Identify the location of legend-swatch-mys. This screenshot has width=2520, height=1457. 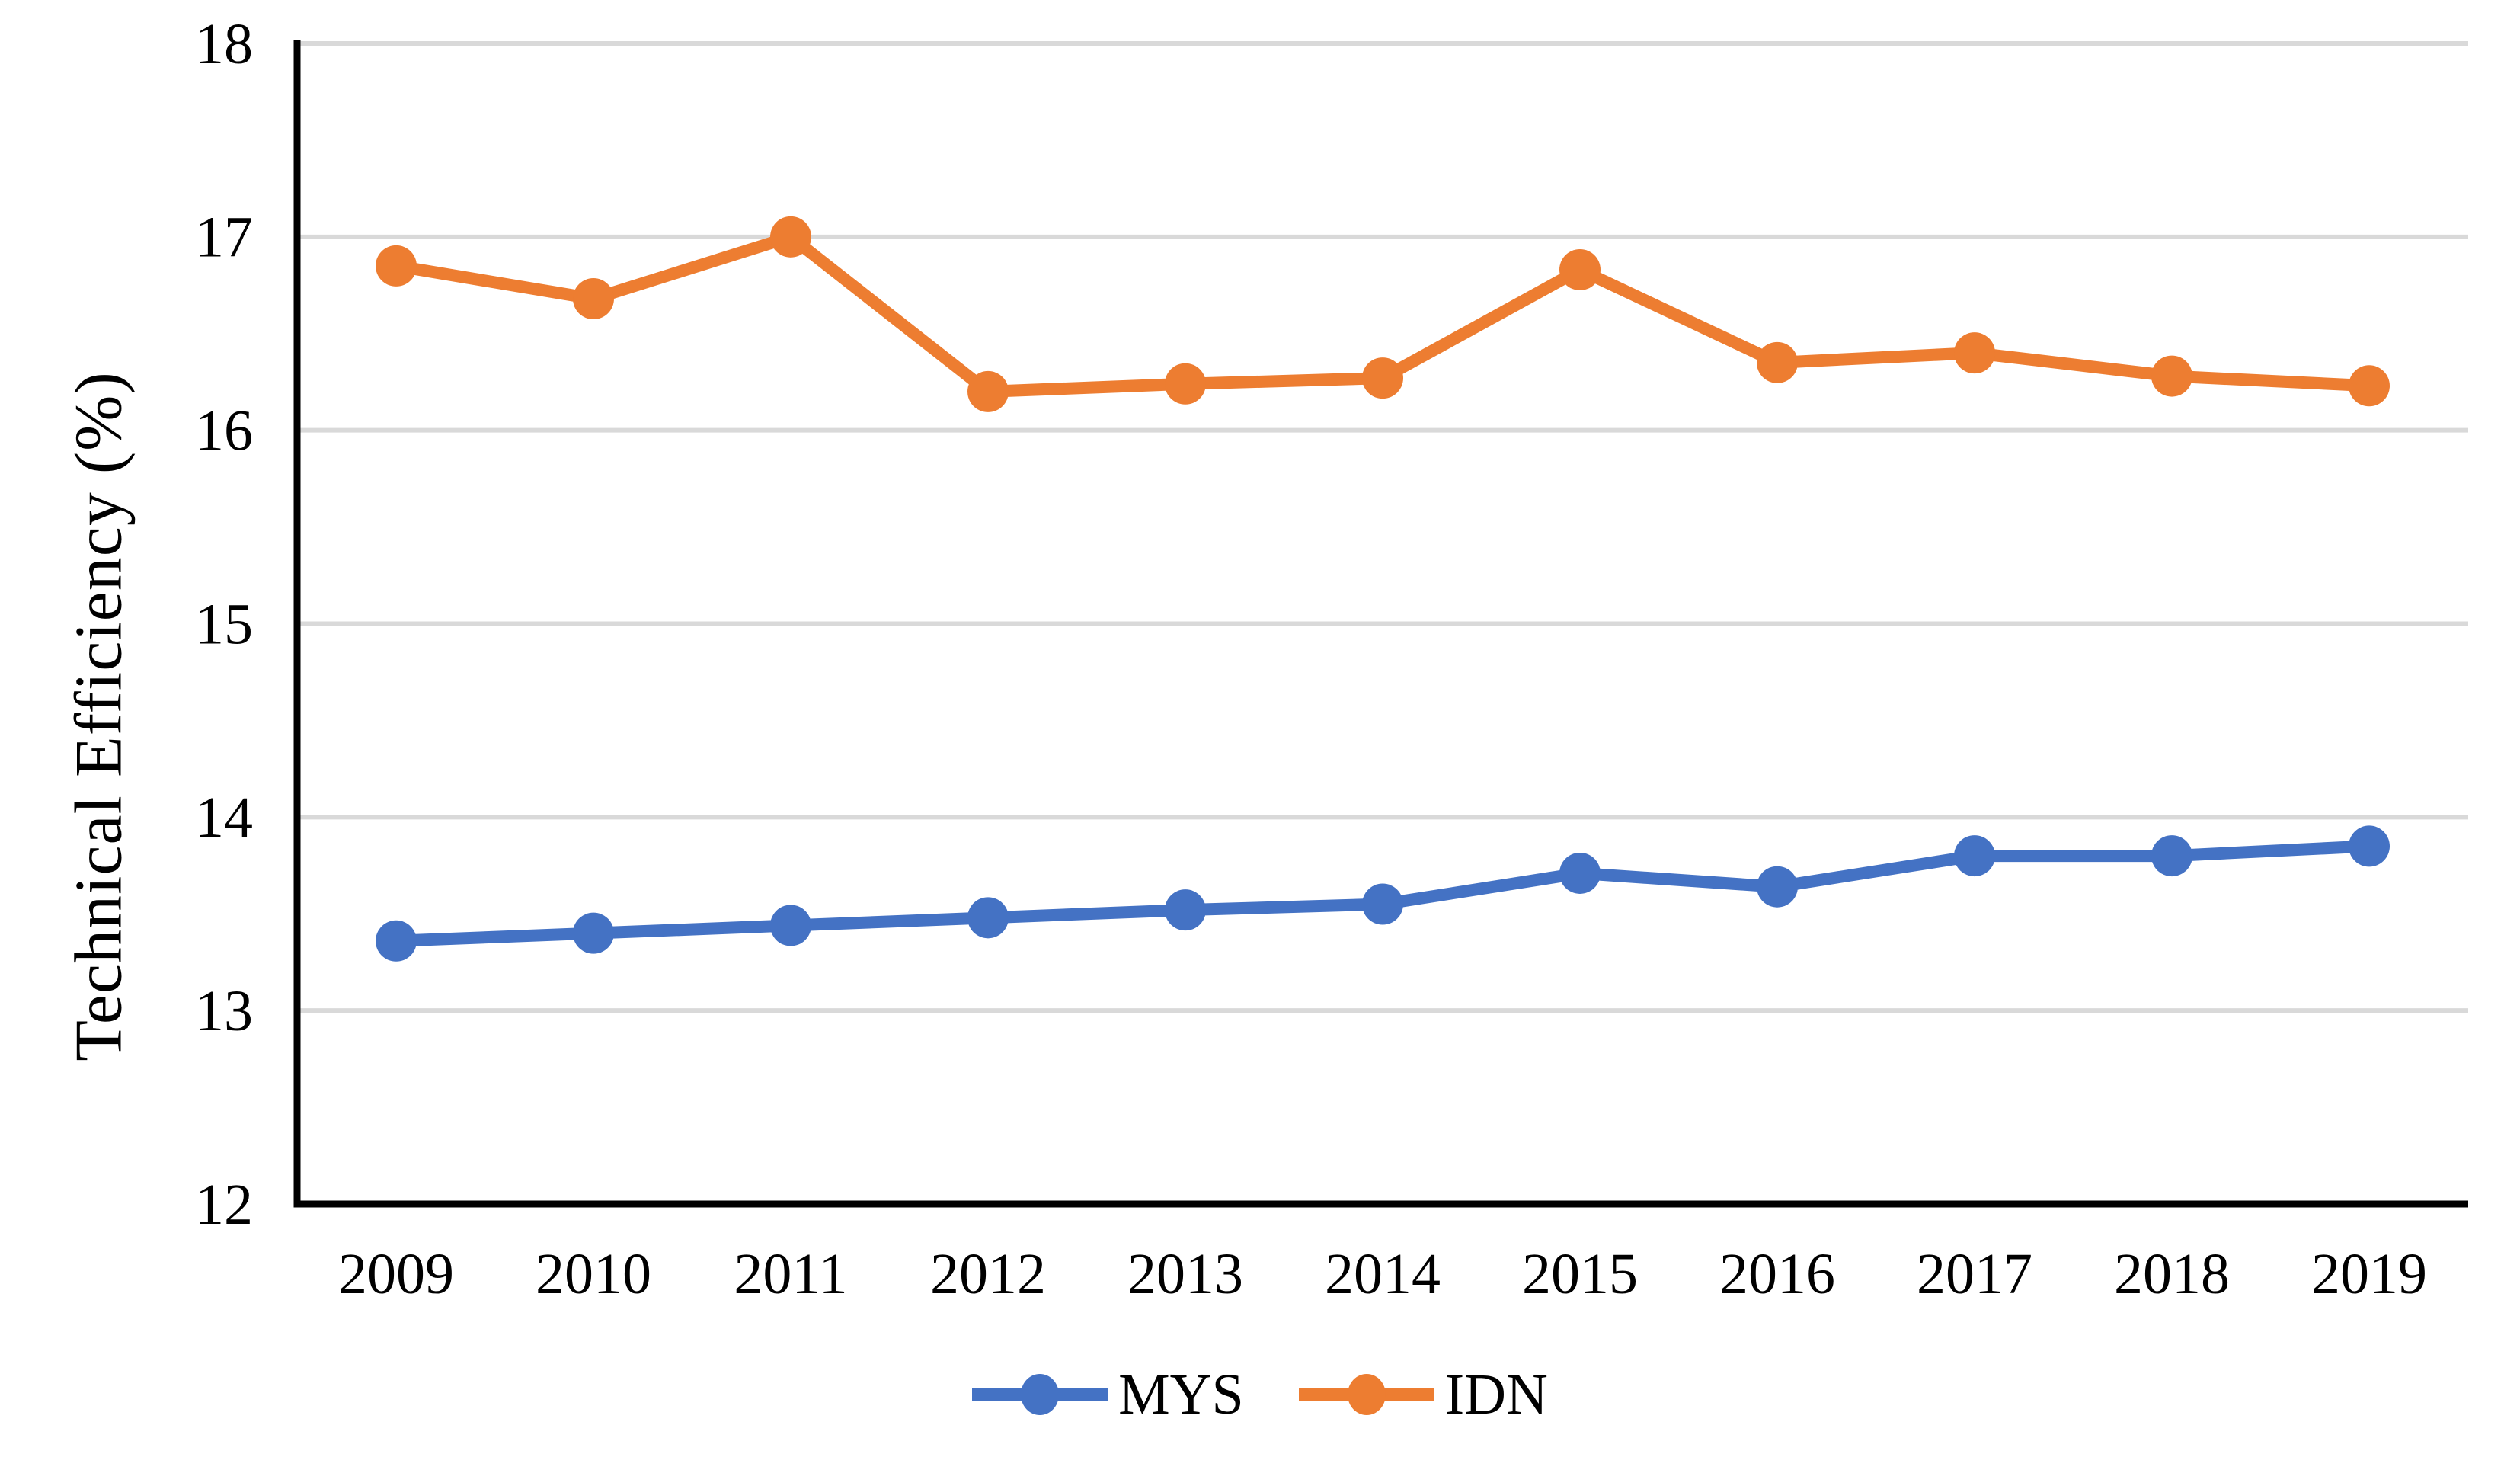
(1040, 1394).